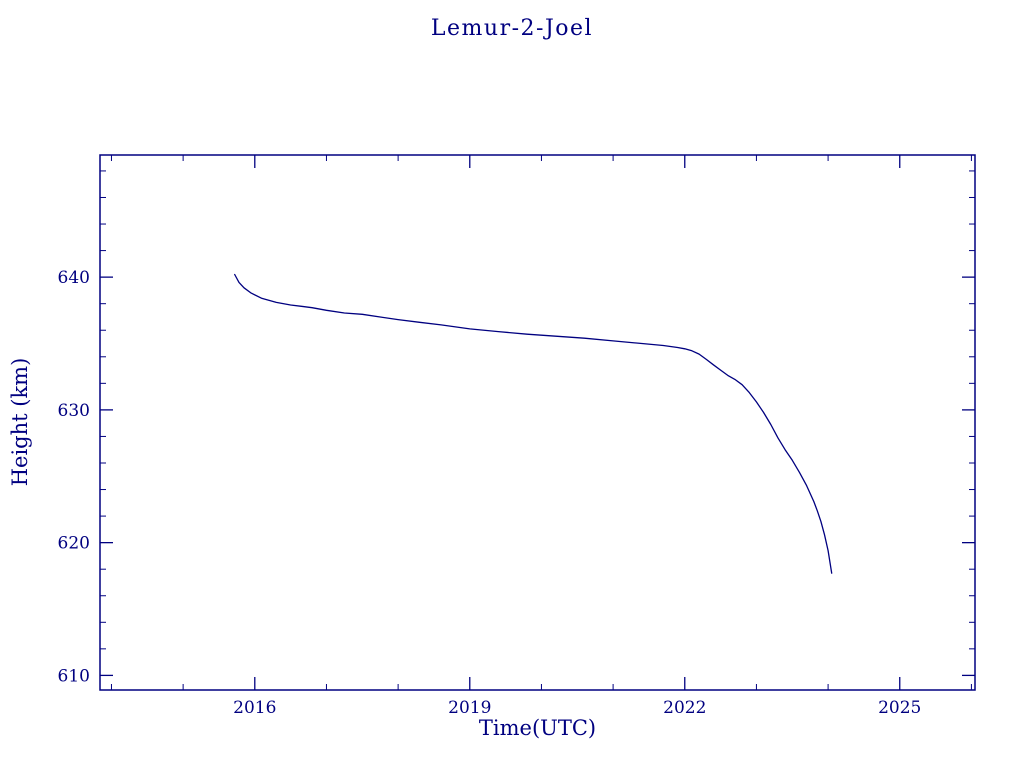 This screenshot has height=768, width=1024. Describe the element at coordinates (74, 544) in the screenshot. I see `y-tick-label: 620` at that location.